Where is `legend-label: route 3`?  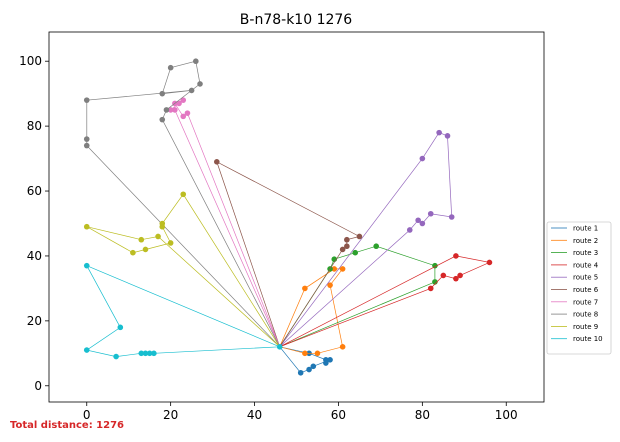
legend-label: route 3 is located at coordinates (585, 253).